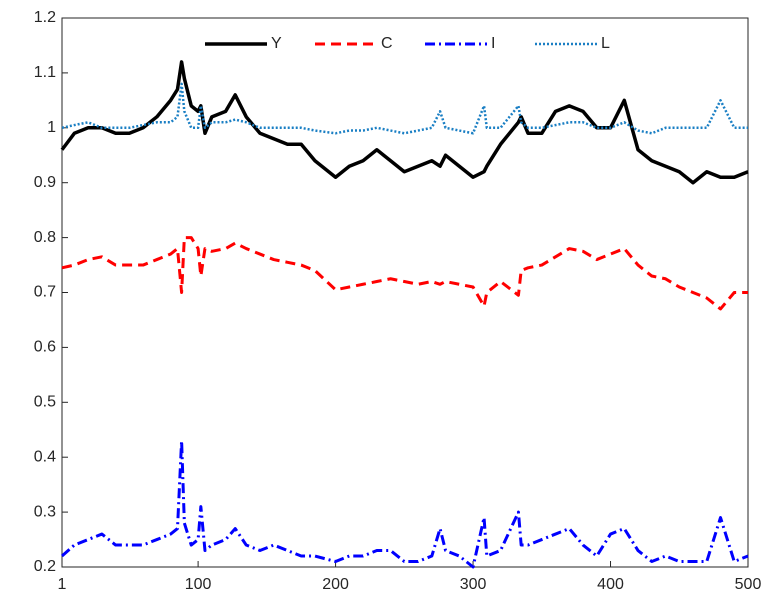 This screenshot has width=768, height=602. Describe the element at coordinates (198, 584) in the screenshot. I see `x-tick-label: 100` at that location.